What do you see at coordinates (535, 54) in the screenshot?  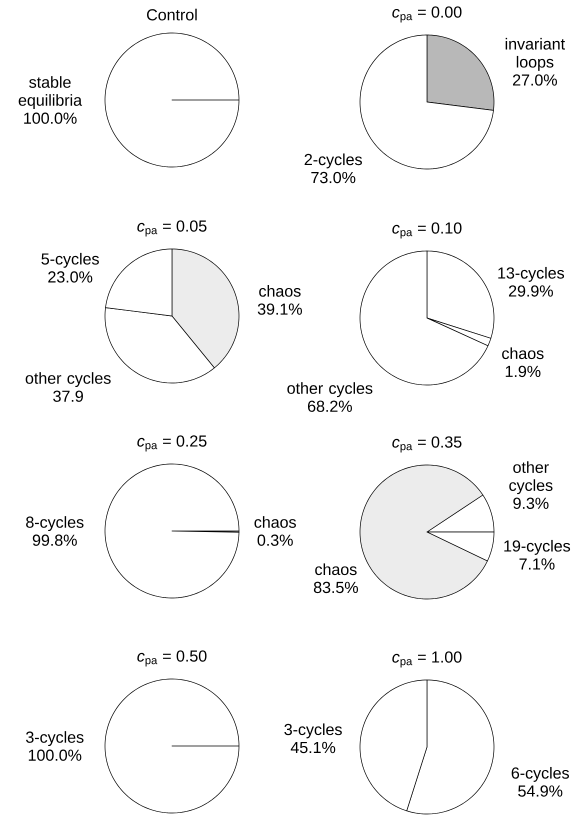 I see `slice-label: invariant loops` at bounding box center [535, 54].